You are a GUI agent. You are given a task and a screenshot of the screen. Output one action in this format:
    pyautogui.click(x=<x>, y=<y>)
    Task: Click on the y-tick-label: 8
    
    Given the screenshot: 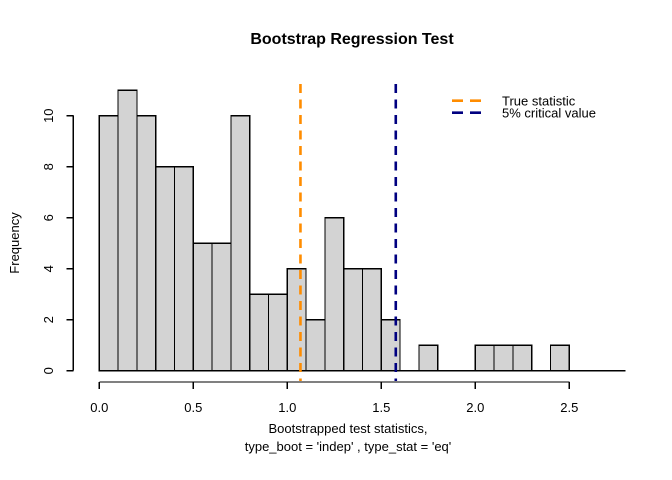 What is the action you would take?
    pyautogui.click(x=48, y=166)
    